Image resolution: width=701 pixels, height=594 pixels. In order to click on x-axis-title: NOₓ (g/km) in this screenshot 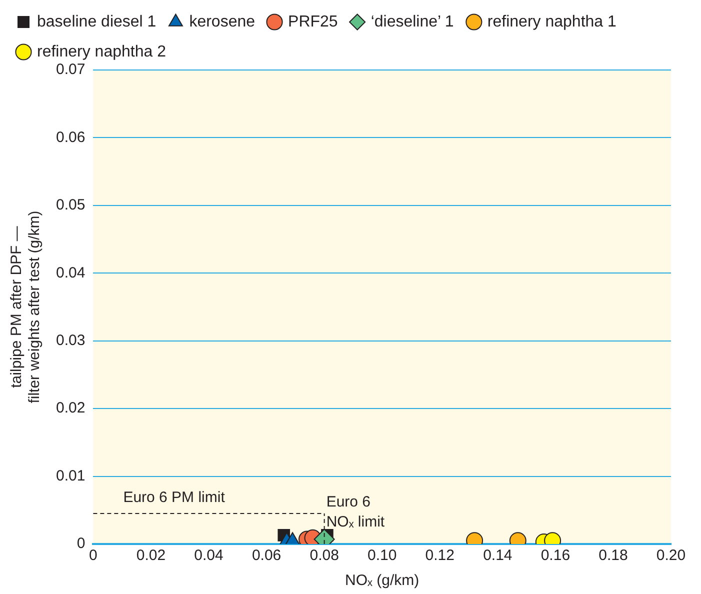, I will do `click(382, 581)`.